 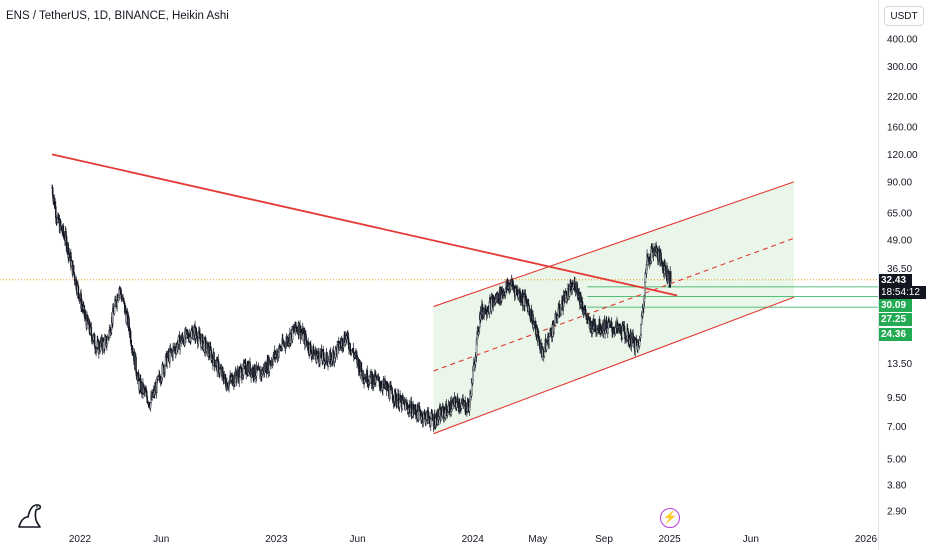 I want to click on currency-button: USDT, so click(x=904, y=16).